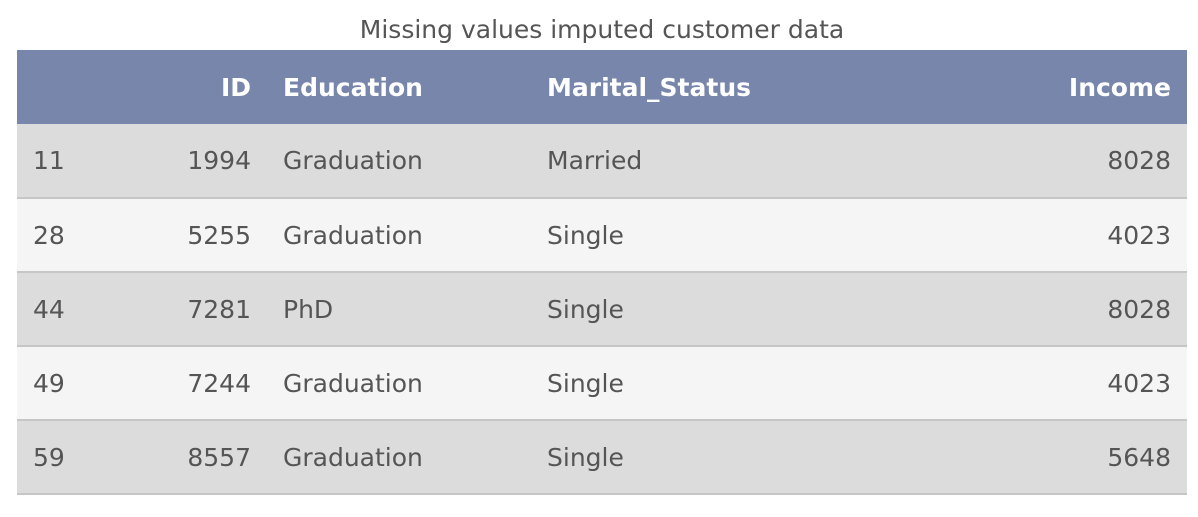 The height and width of the screenshot is (517, 1198). I want to click on cell-index: 49, so click(52, 382).